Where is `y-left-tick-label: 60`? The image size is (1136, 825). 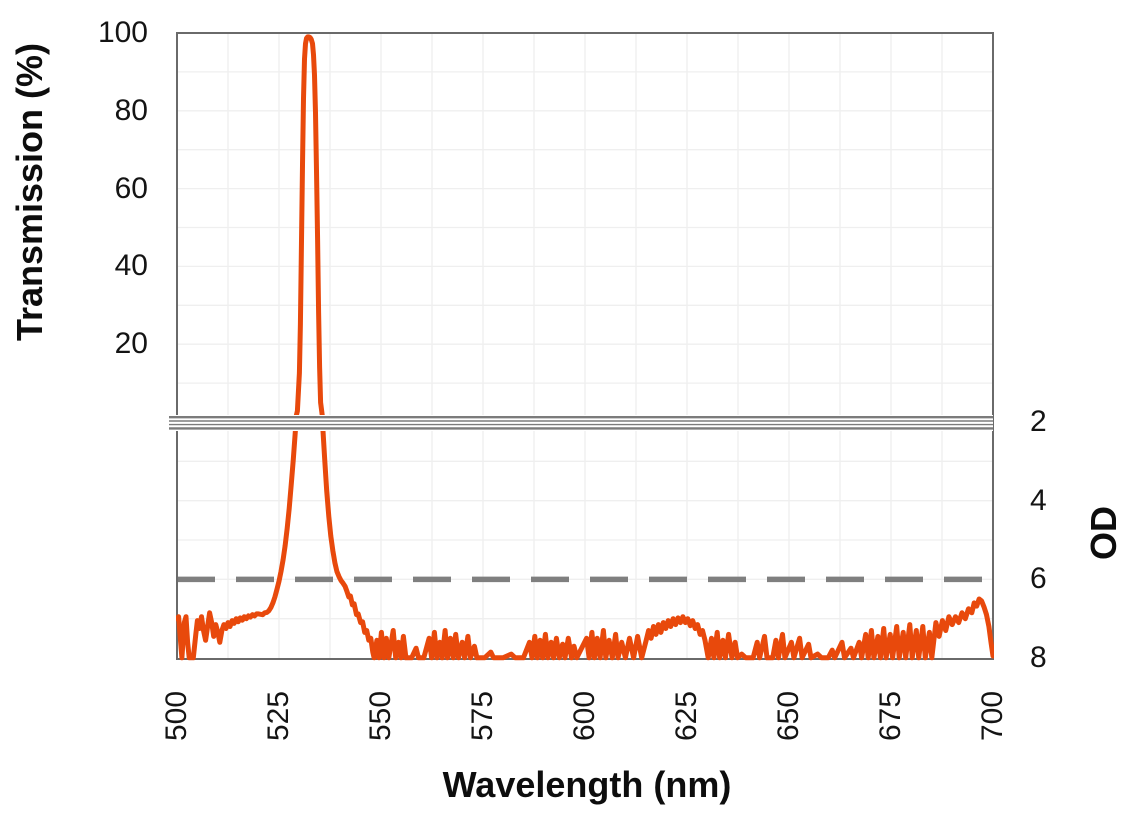
y-left-tick-label: 60 is located at coordinates (131, 188).